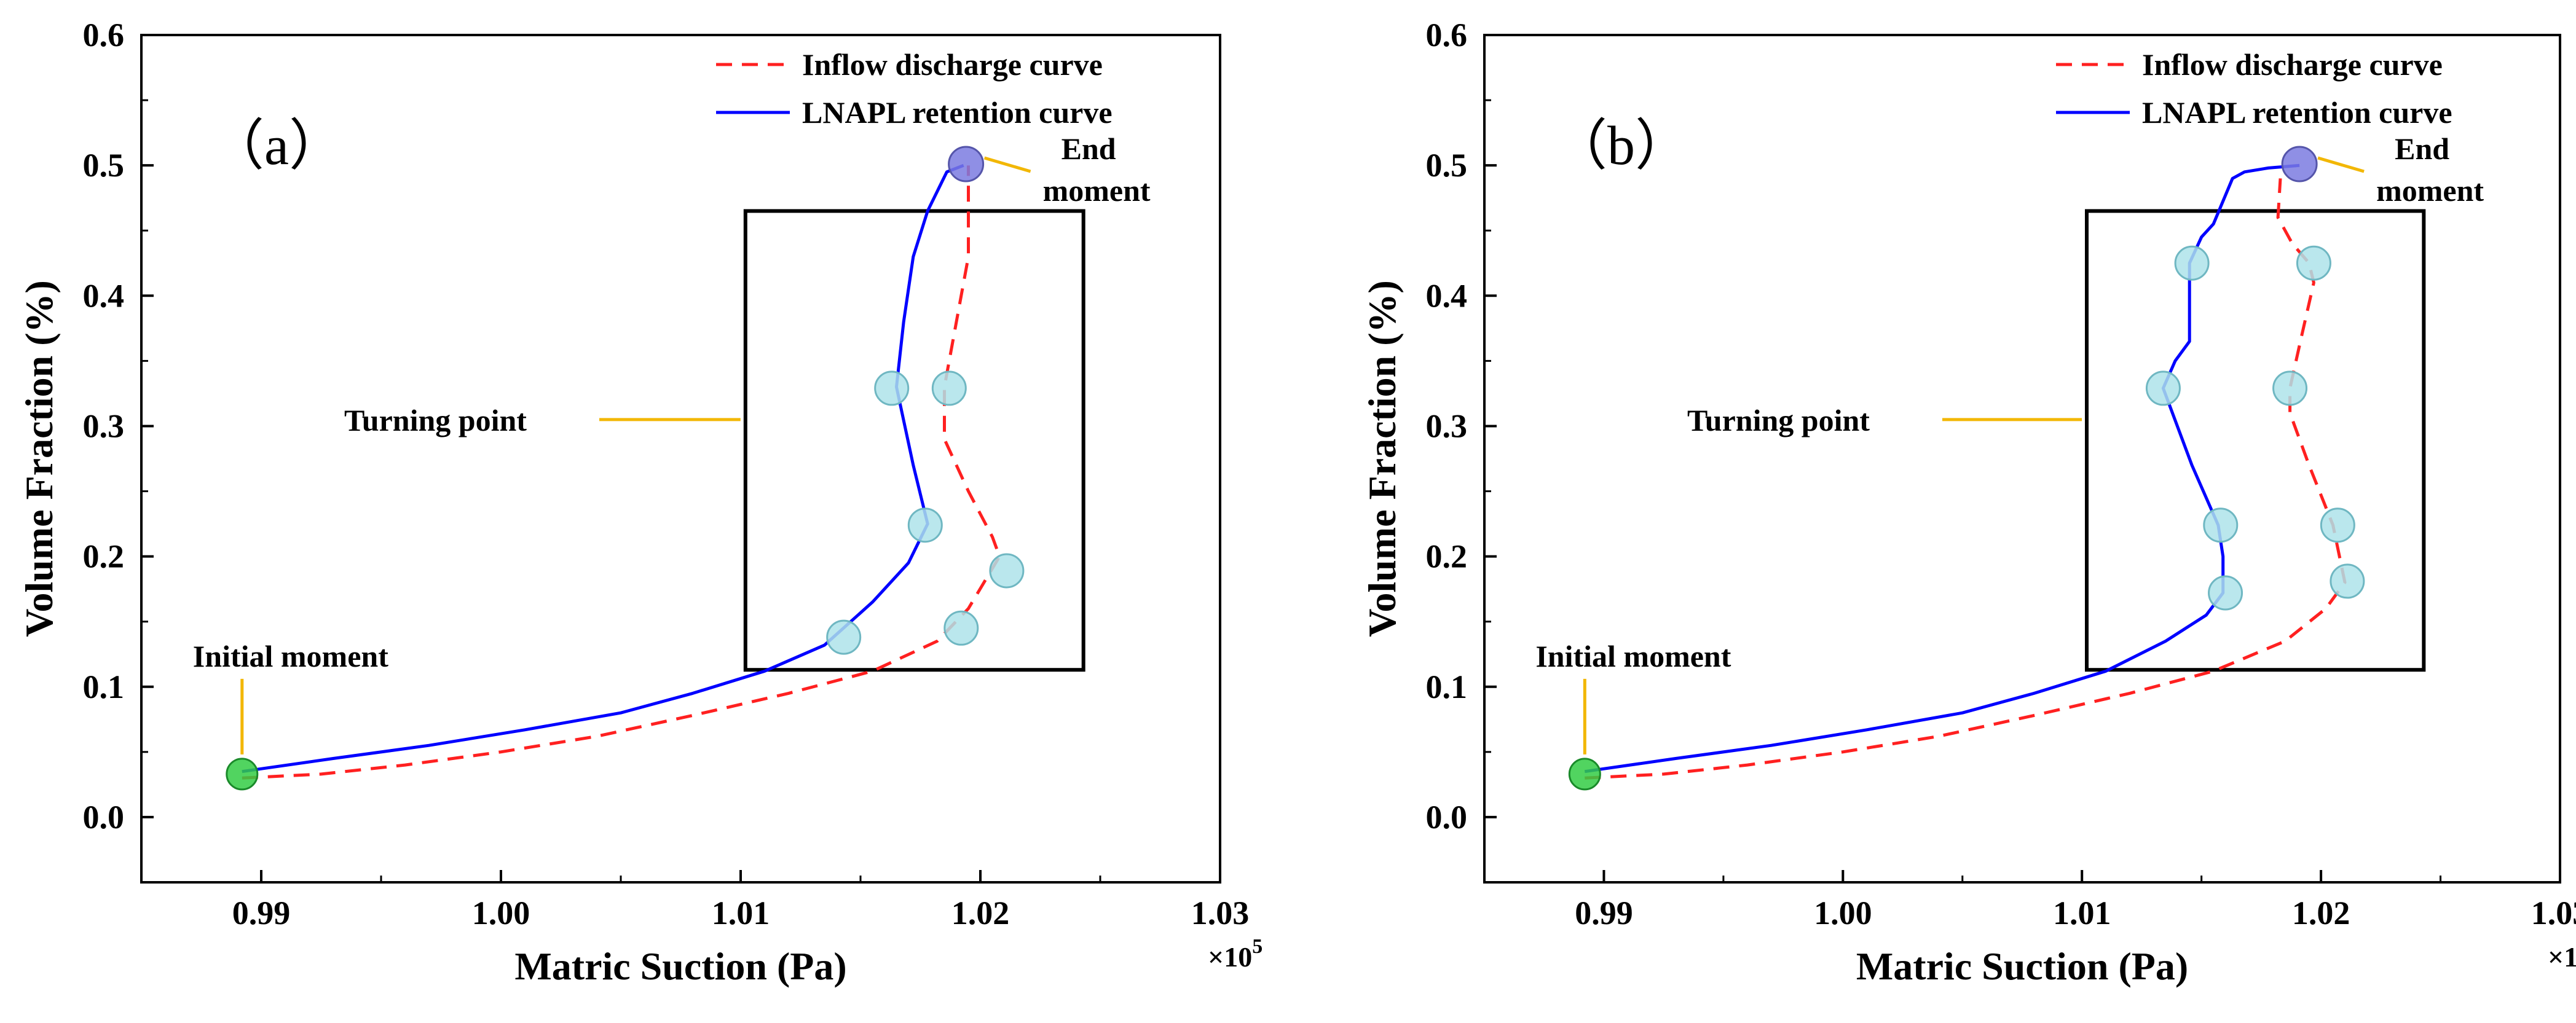 The height and width of the screenshot is (1023, 2576). Describe the element at coordinates (277, 146) in the screenshot. I see `panel-label: （a）` at that location.